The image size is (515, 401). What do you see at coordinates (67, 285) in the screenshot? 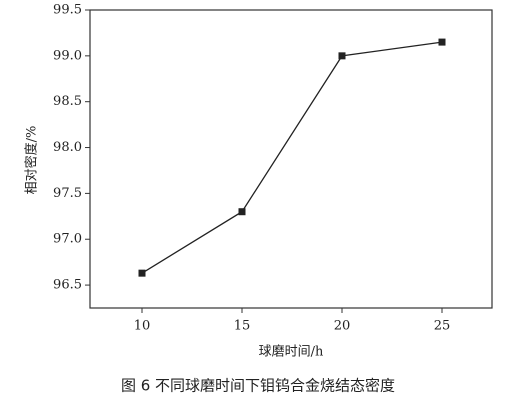
I see `y-tick-label: 96.5` at bounding box center [67, 285].